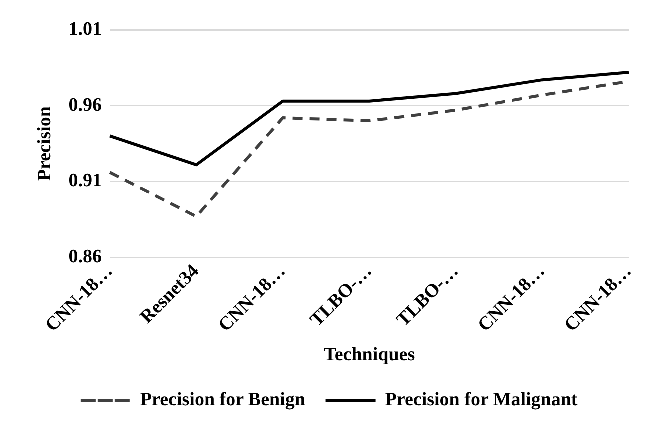  I want to click on y-axis-title: Precision, so click(45, 144).